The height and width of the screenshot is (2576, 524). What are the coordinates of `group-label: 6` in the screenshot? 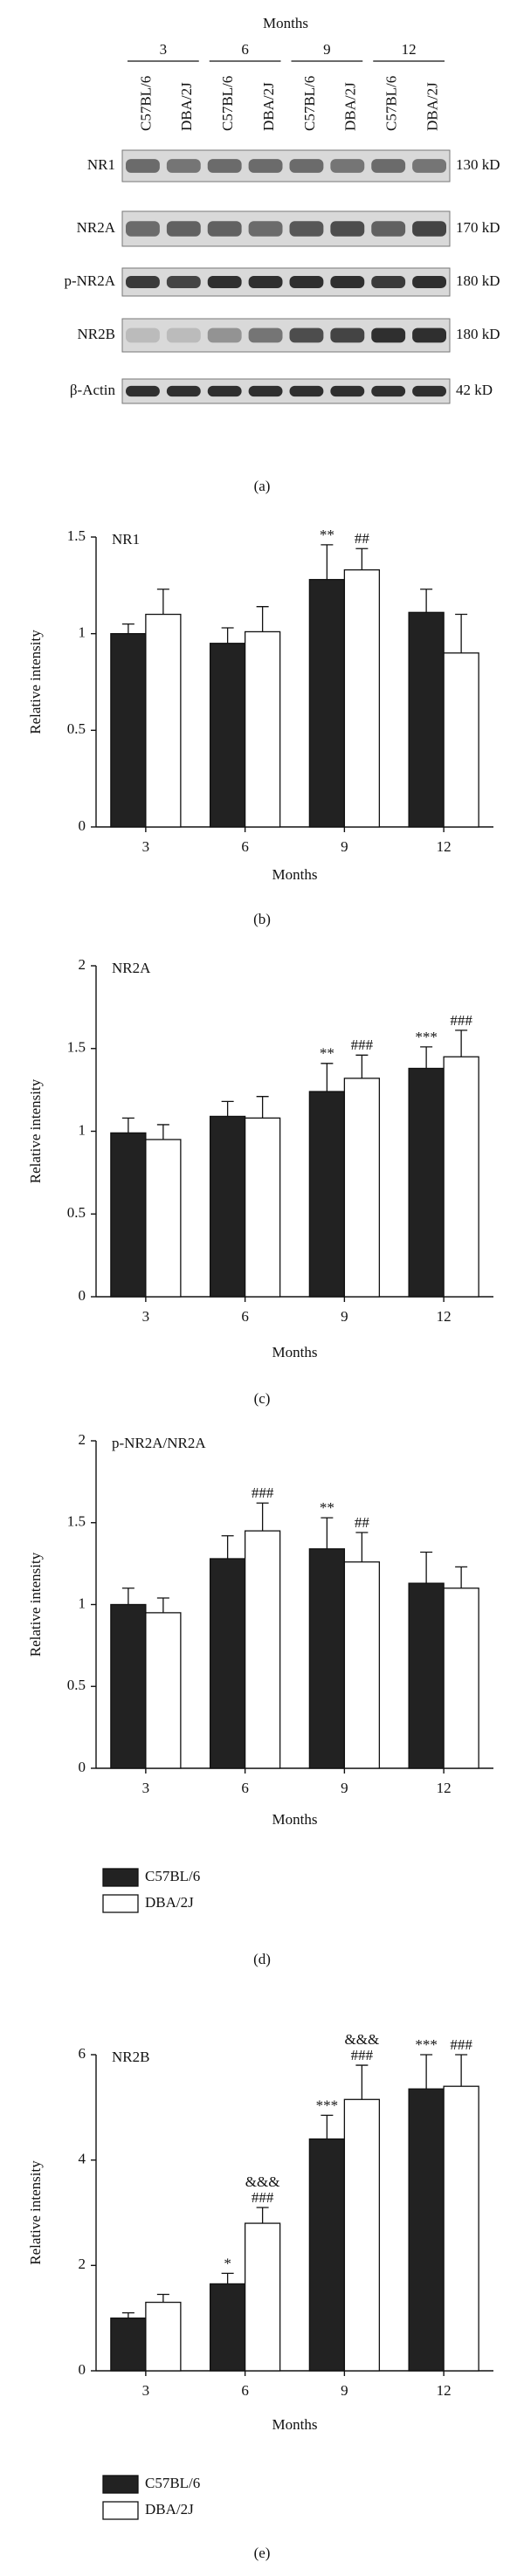 It's located at (245, 49).